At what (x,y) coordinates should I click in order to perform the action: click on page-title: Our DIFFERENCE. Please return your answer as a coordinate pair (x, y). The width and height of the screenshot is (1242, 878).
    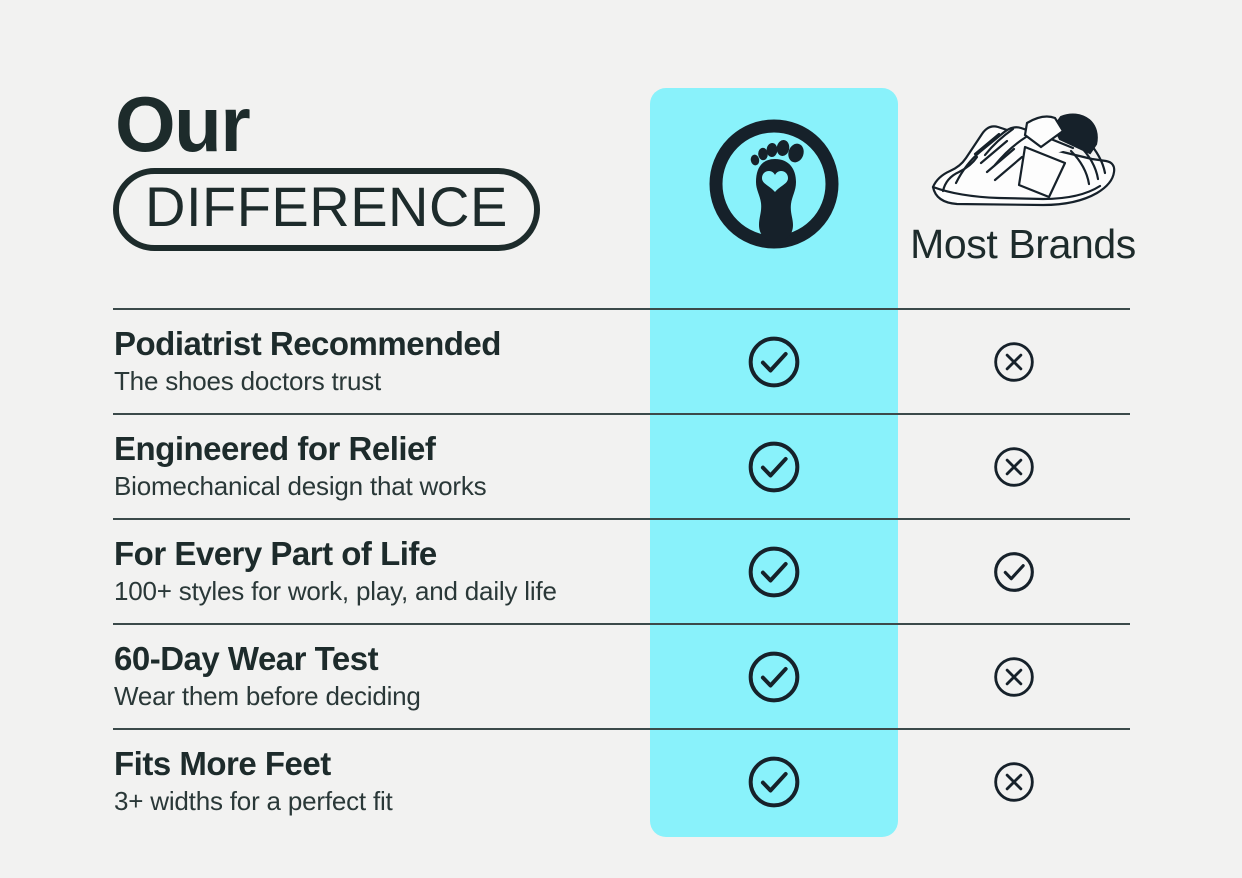
    Looking at the image, I should click on (348, 165).